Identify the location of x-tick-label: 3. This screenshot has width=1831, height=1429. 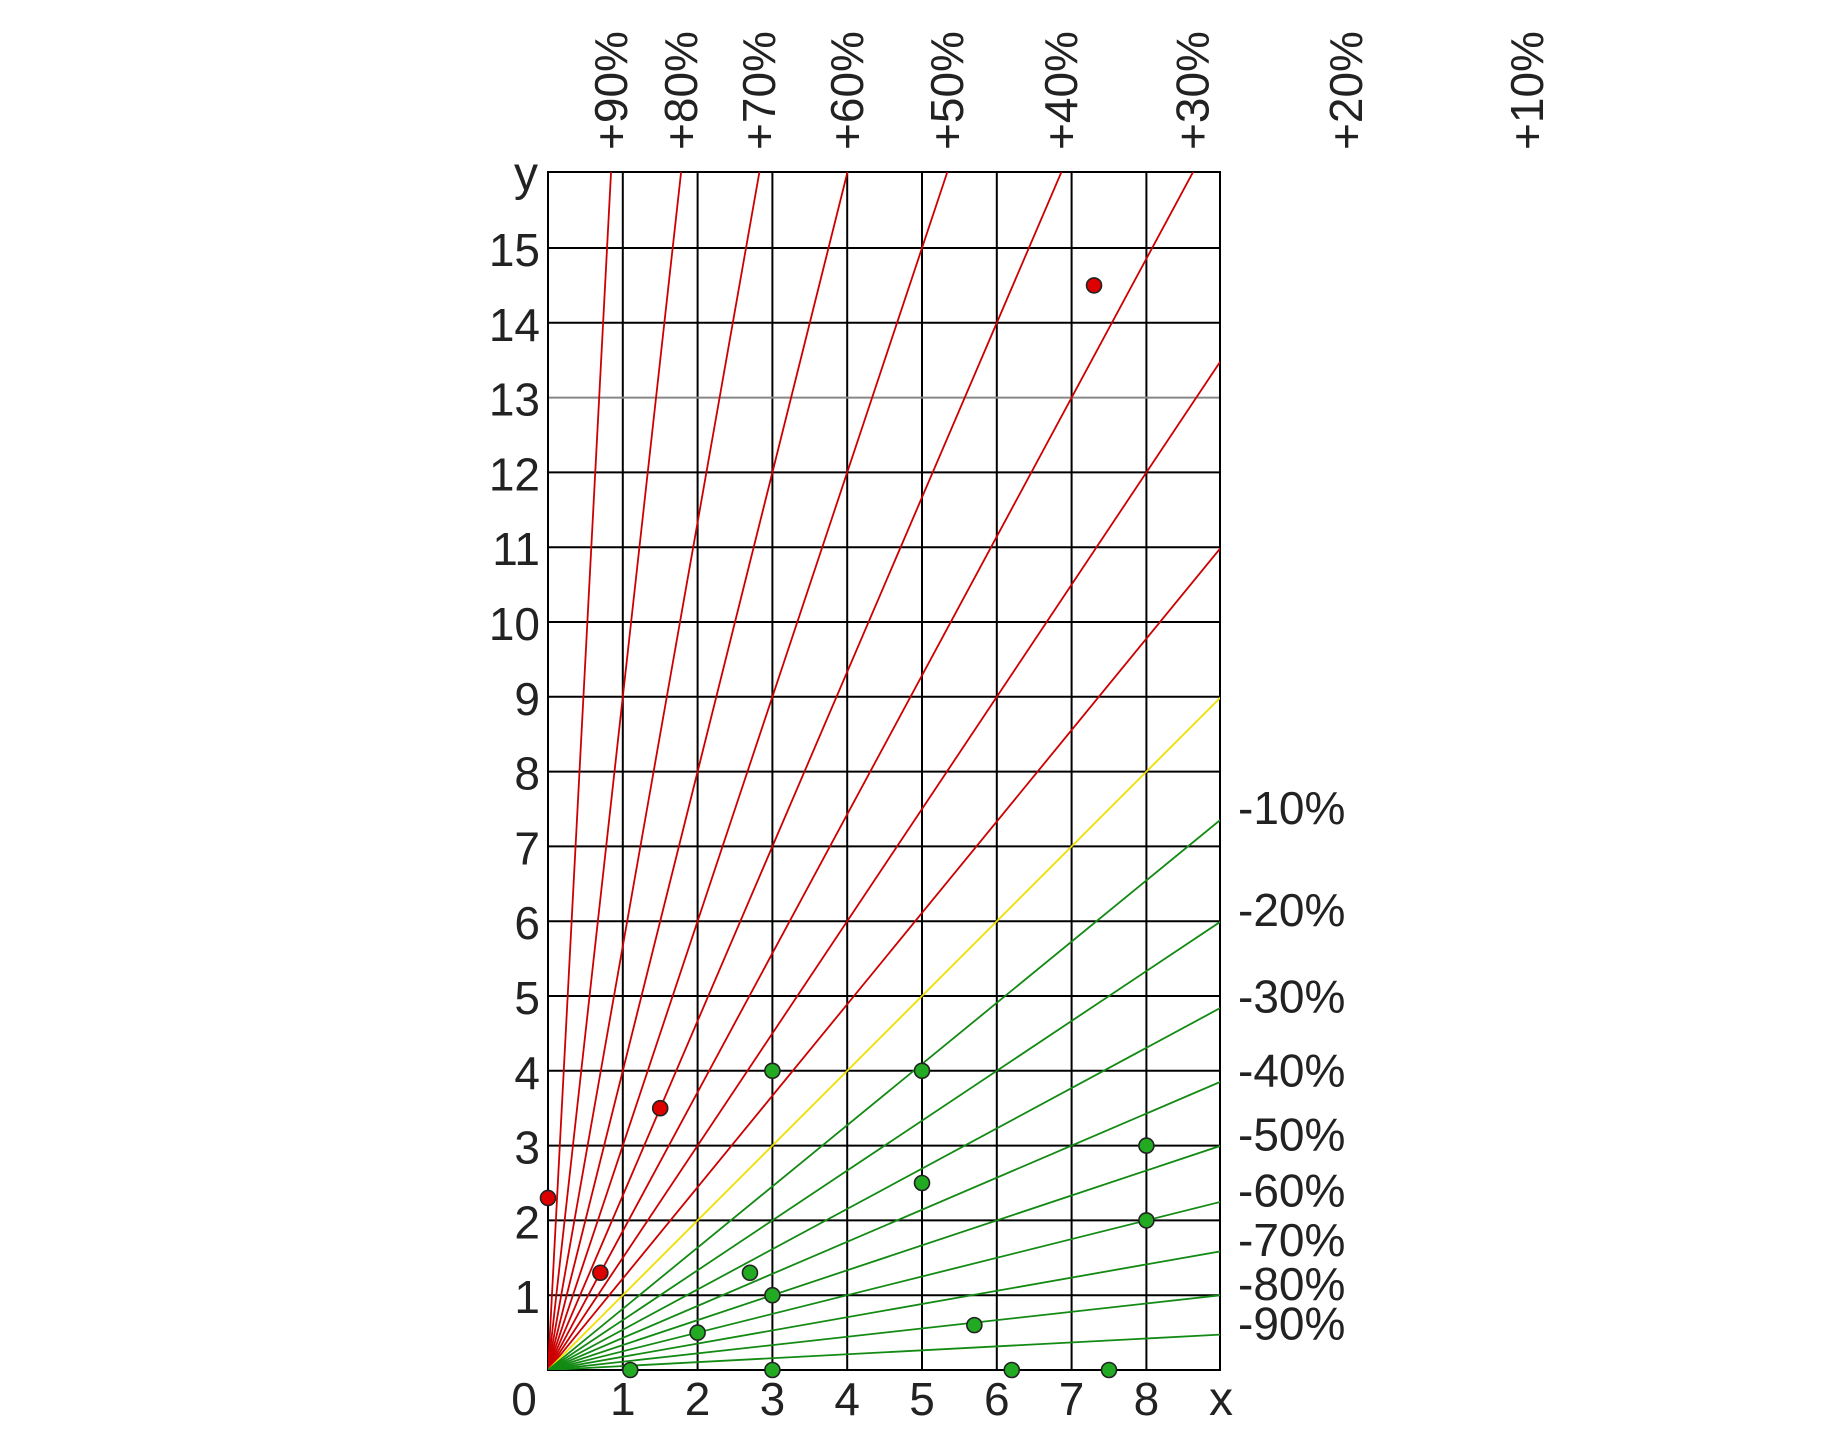
(773, 1399).